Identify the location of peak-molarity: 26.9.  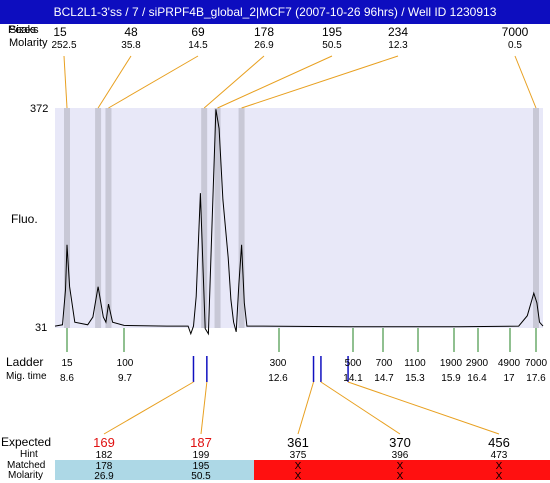
(264, 45).